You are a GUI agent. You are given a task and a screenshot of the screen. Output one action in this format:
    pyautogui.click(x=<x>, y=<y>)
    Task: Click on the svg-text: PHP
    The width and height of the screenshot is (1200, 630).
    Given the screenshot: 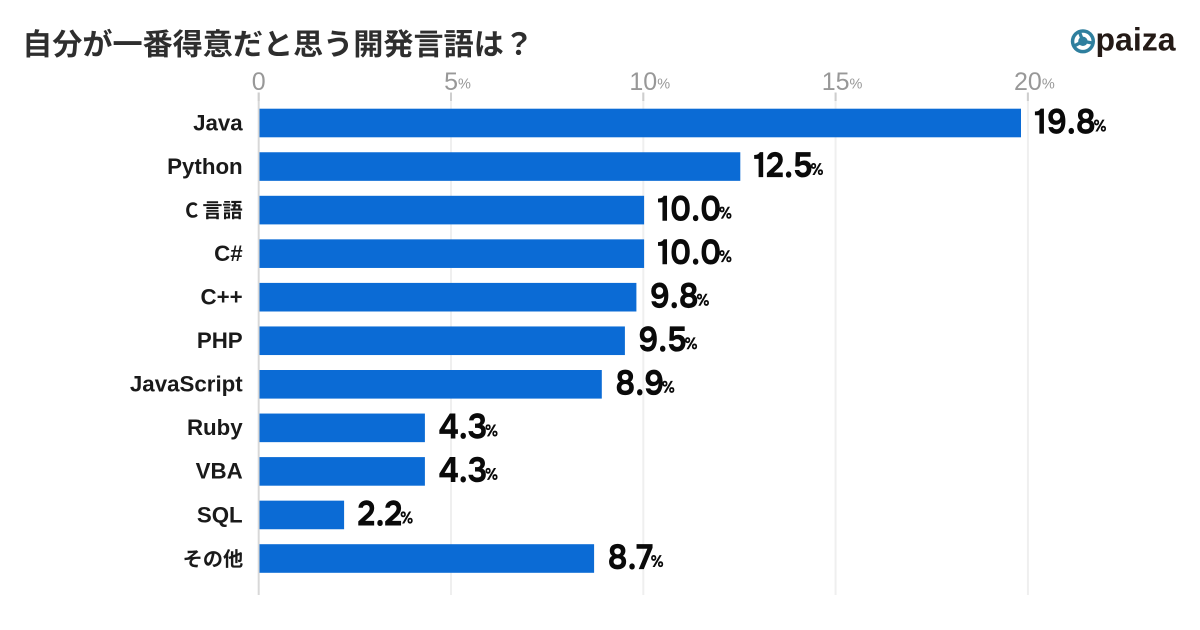 What is the action you would take?
    pyautogui.click(x=220, y=340)
    